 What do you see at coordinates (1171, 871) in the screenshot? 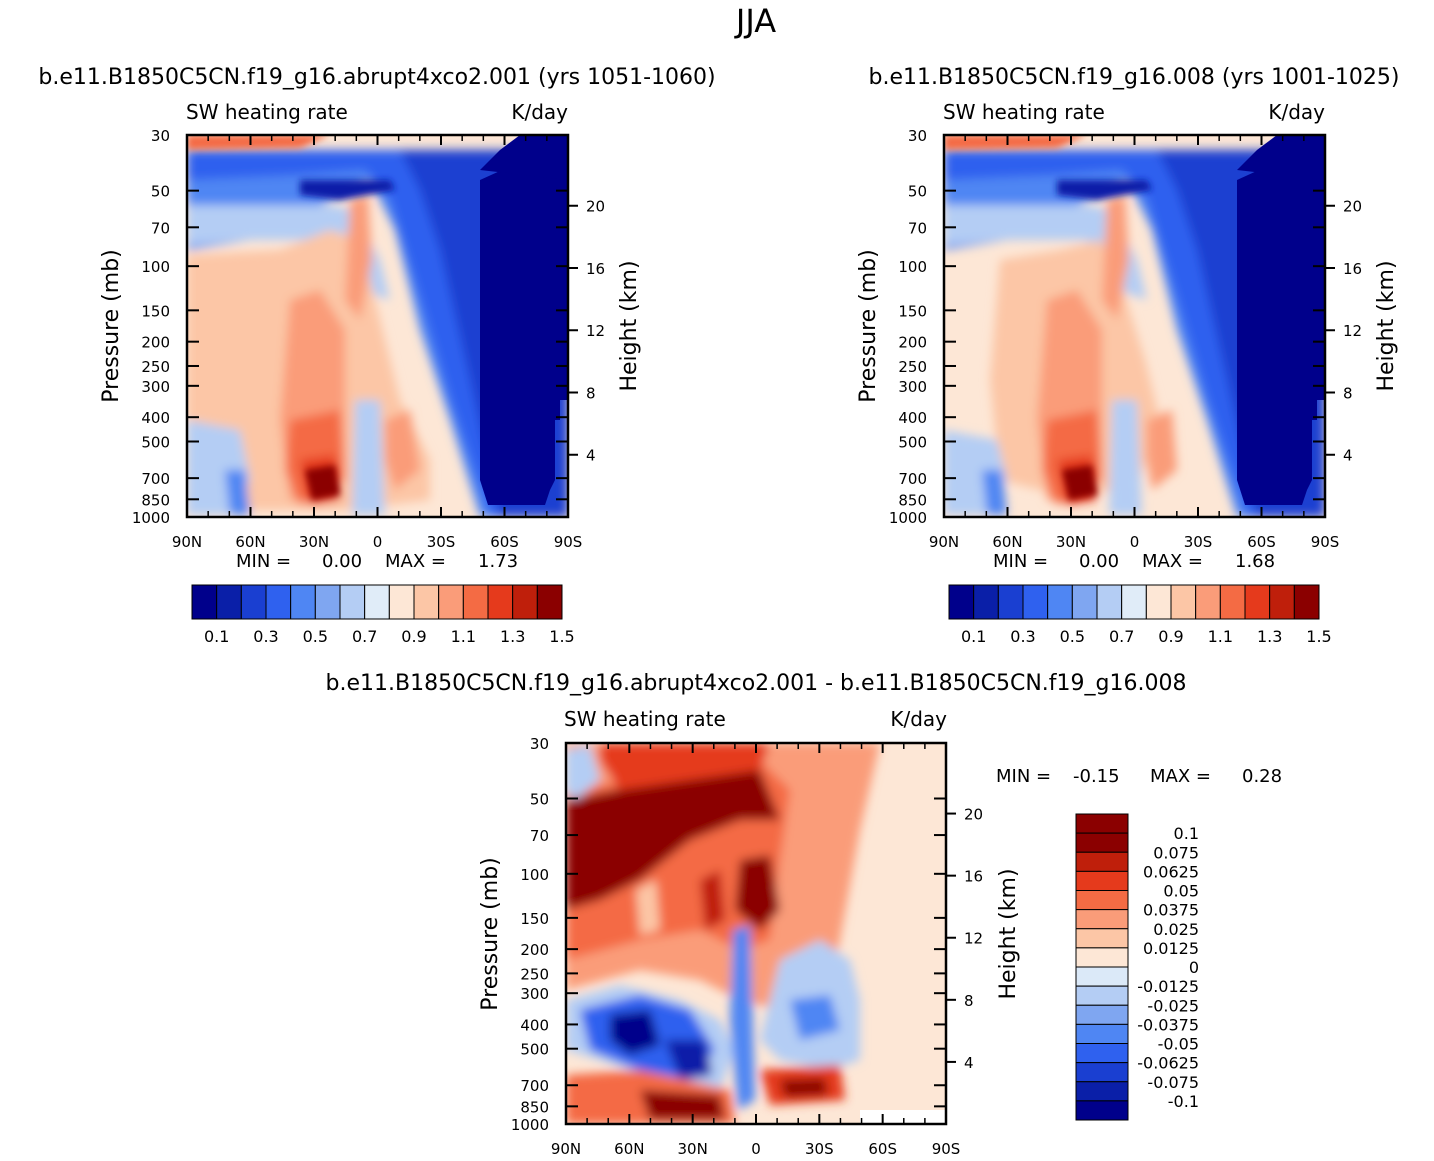
I see `colorbar-label: 0.0625` at bounding box center [1171, 871].